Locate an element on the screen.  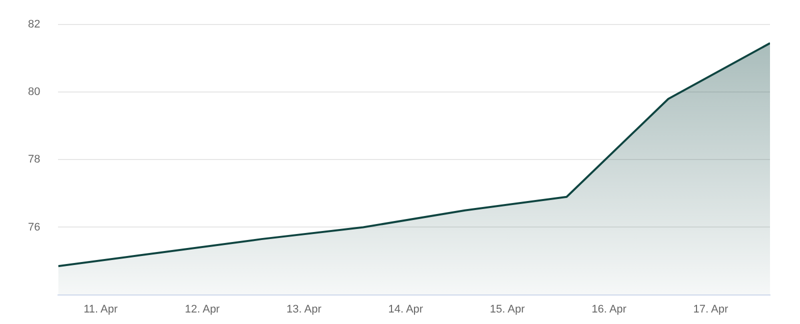
y-tick-label: 78 is located at coordinates (34, 160).